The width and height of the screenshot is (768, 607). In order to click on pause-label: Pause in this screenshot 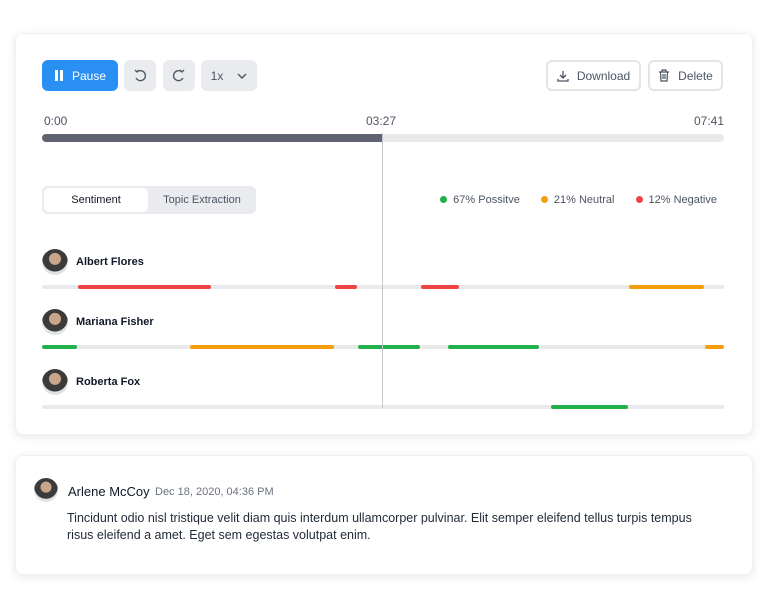, I will do `click(89, 75)`.